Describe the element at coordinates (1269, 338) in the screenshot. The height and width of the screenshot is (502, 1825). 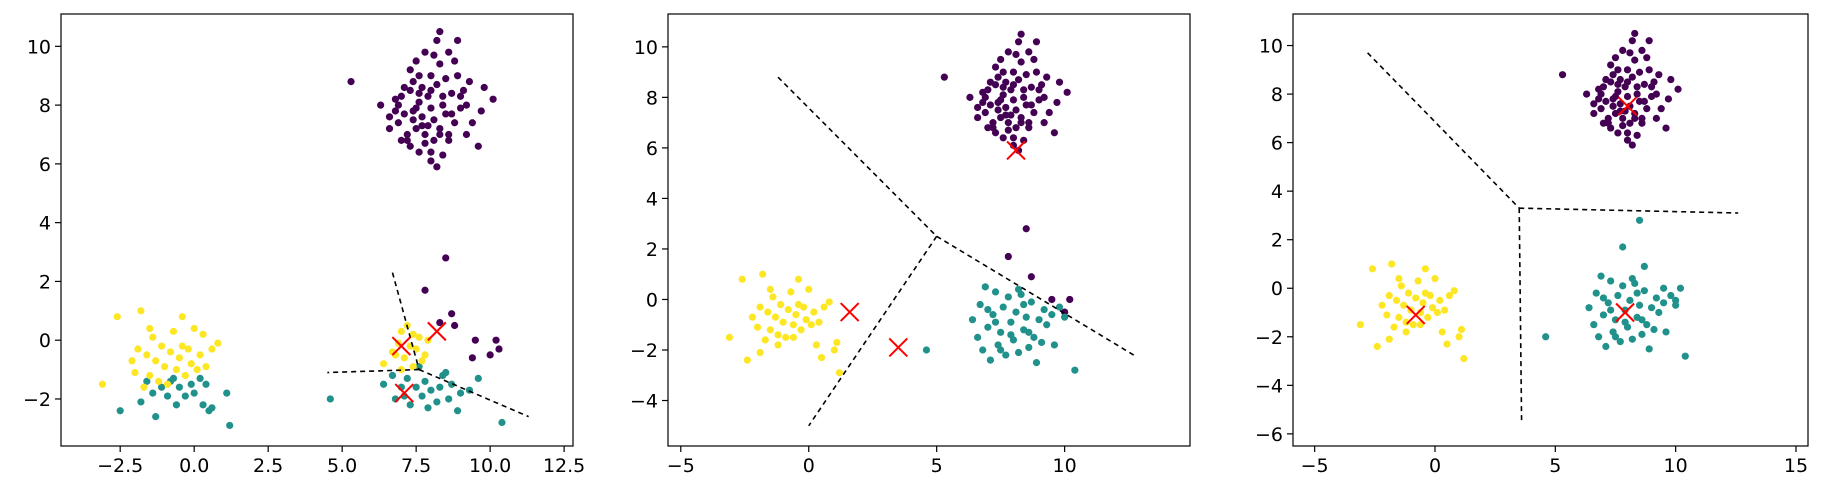
I see `y-tick-label: −2` at that location.